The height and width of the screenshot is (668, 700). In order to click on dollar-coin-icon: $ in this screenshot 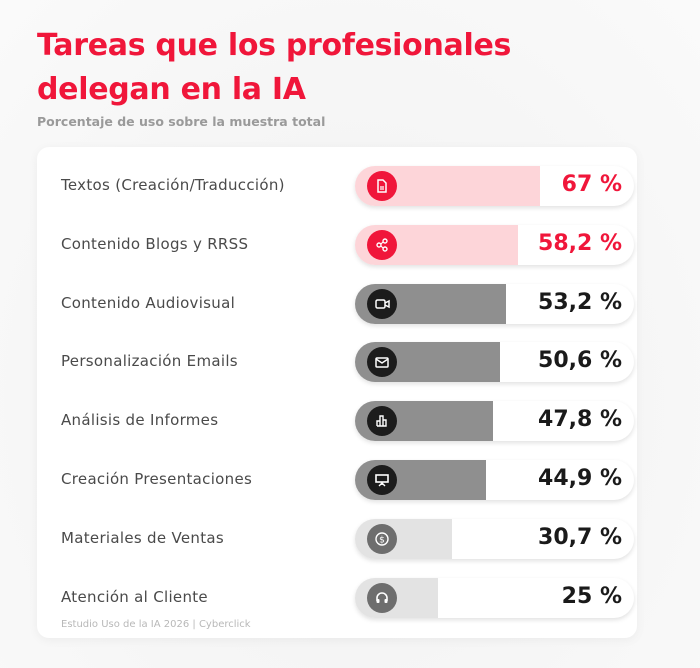, I will do `click(382, 538)`.